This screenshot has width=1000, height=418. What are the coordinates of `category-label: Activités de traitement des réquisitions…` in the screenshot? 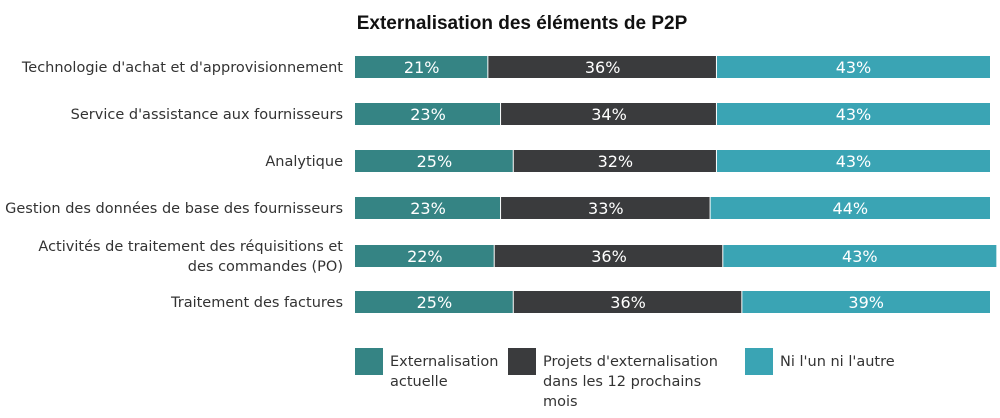 It's located at (190, 257).